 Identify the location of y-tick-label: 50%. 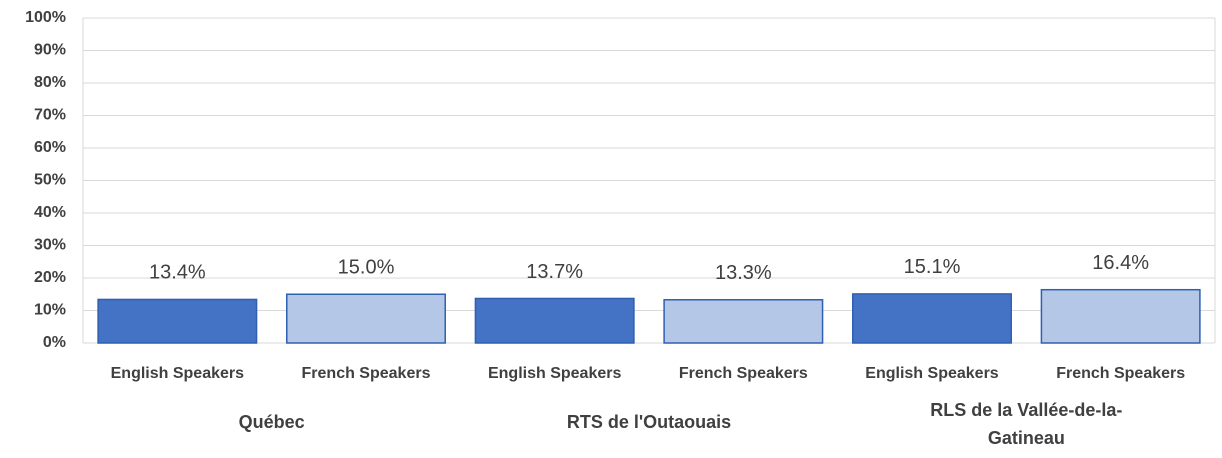
(50, 180).